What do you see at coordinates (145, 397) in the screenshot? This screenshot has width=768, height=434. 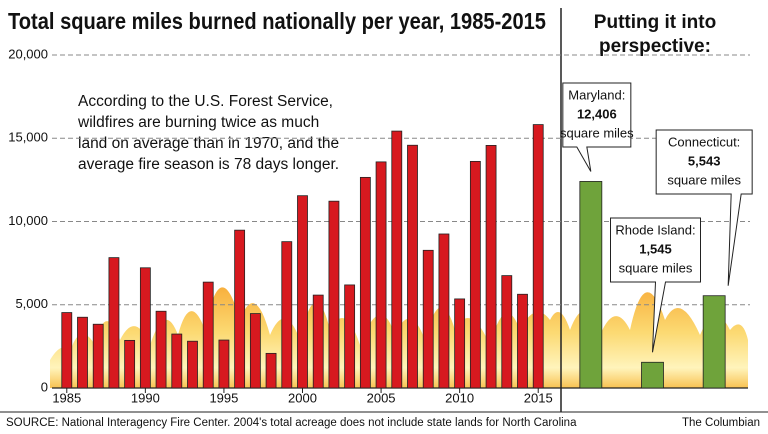 I see `x-tick-label: 1990` at bounding box center [145, 397].